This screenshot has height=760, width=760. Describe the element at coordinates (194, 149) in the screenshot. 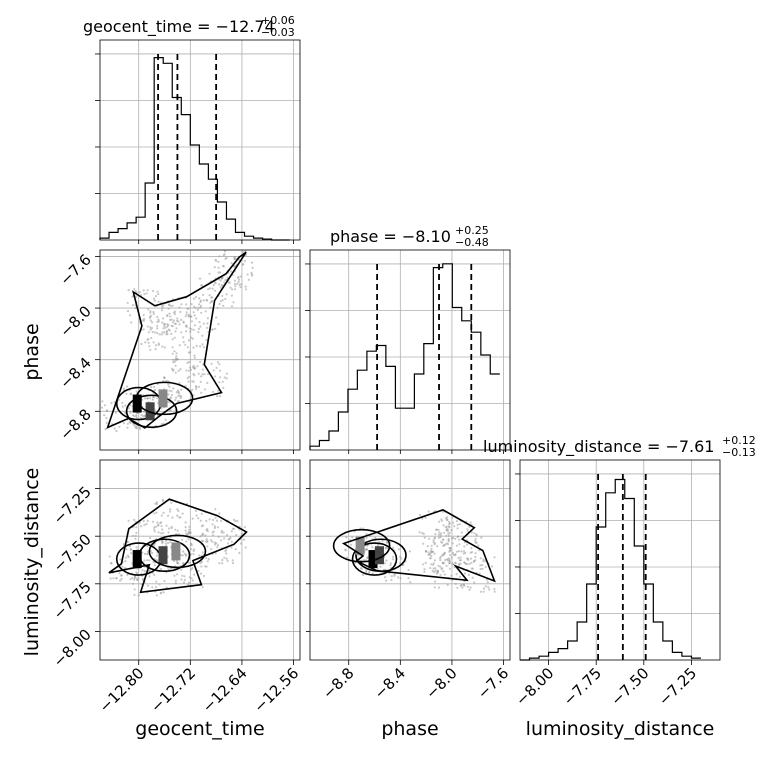

I see `hist-geocent-time-histogram` at that location.